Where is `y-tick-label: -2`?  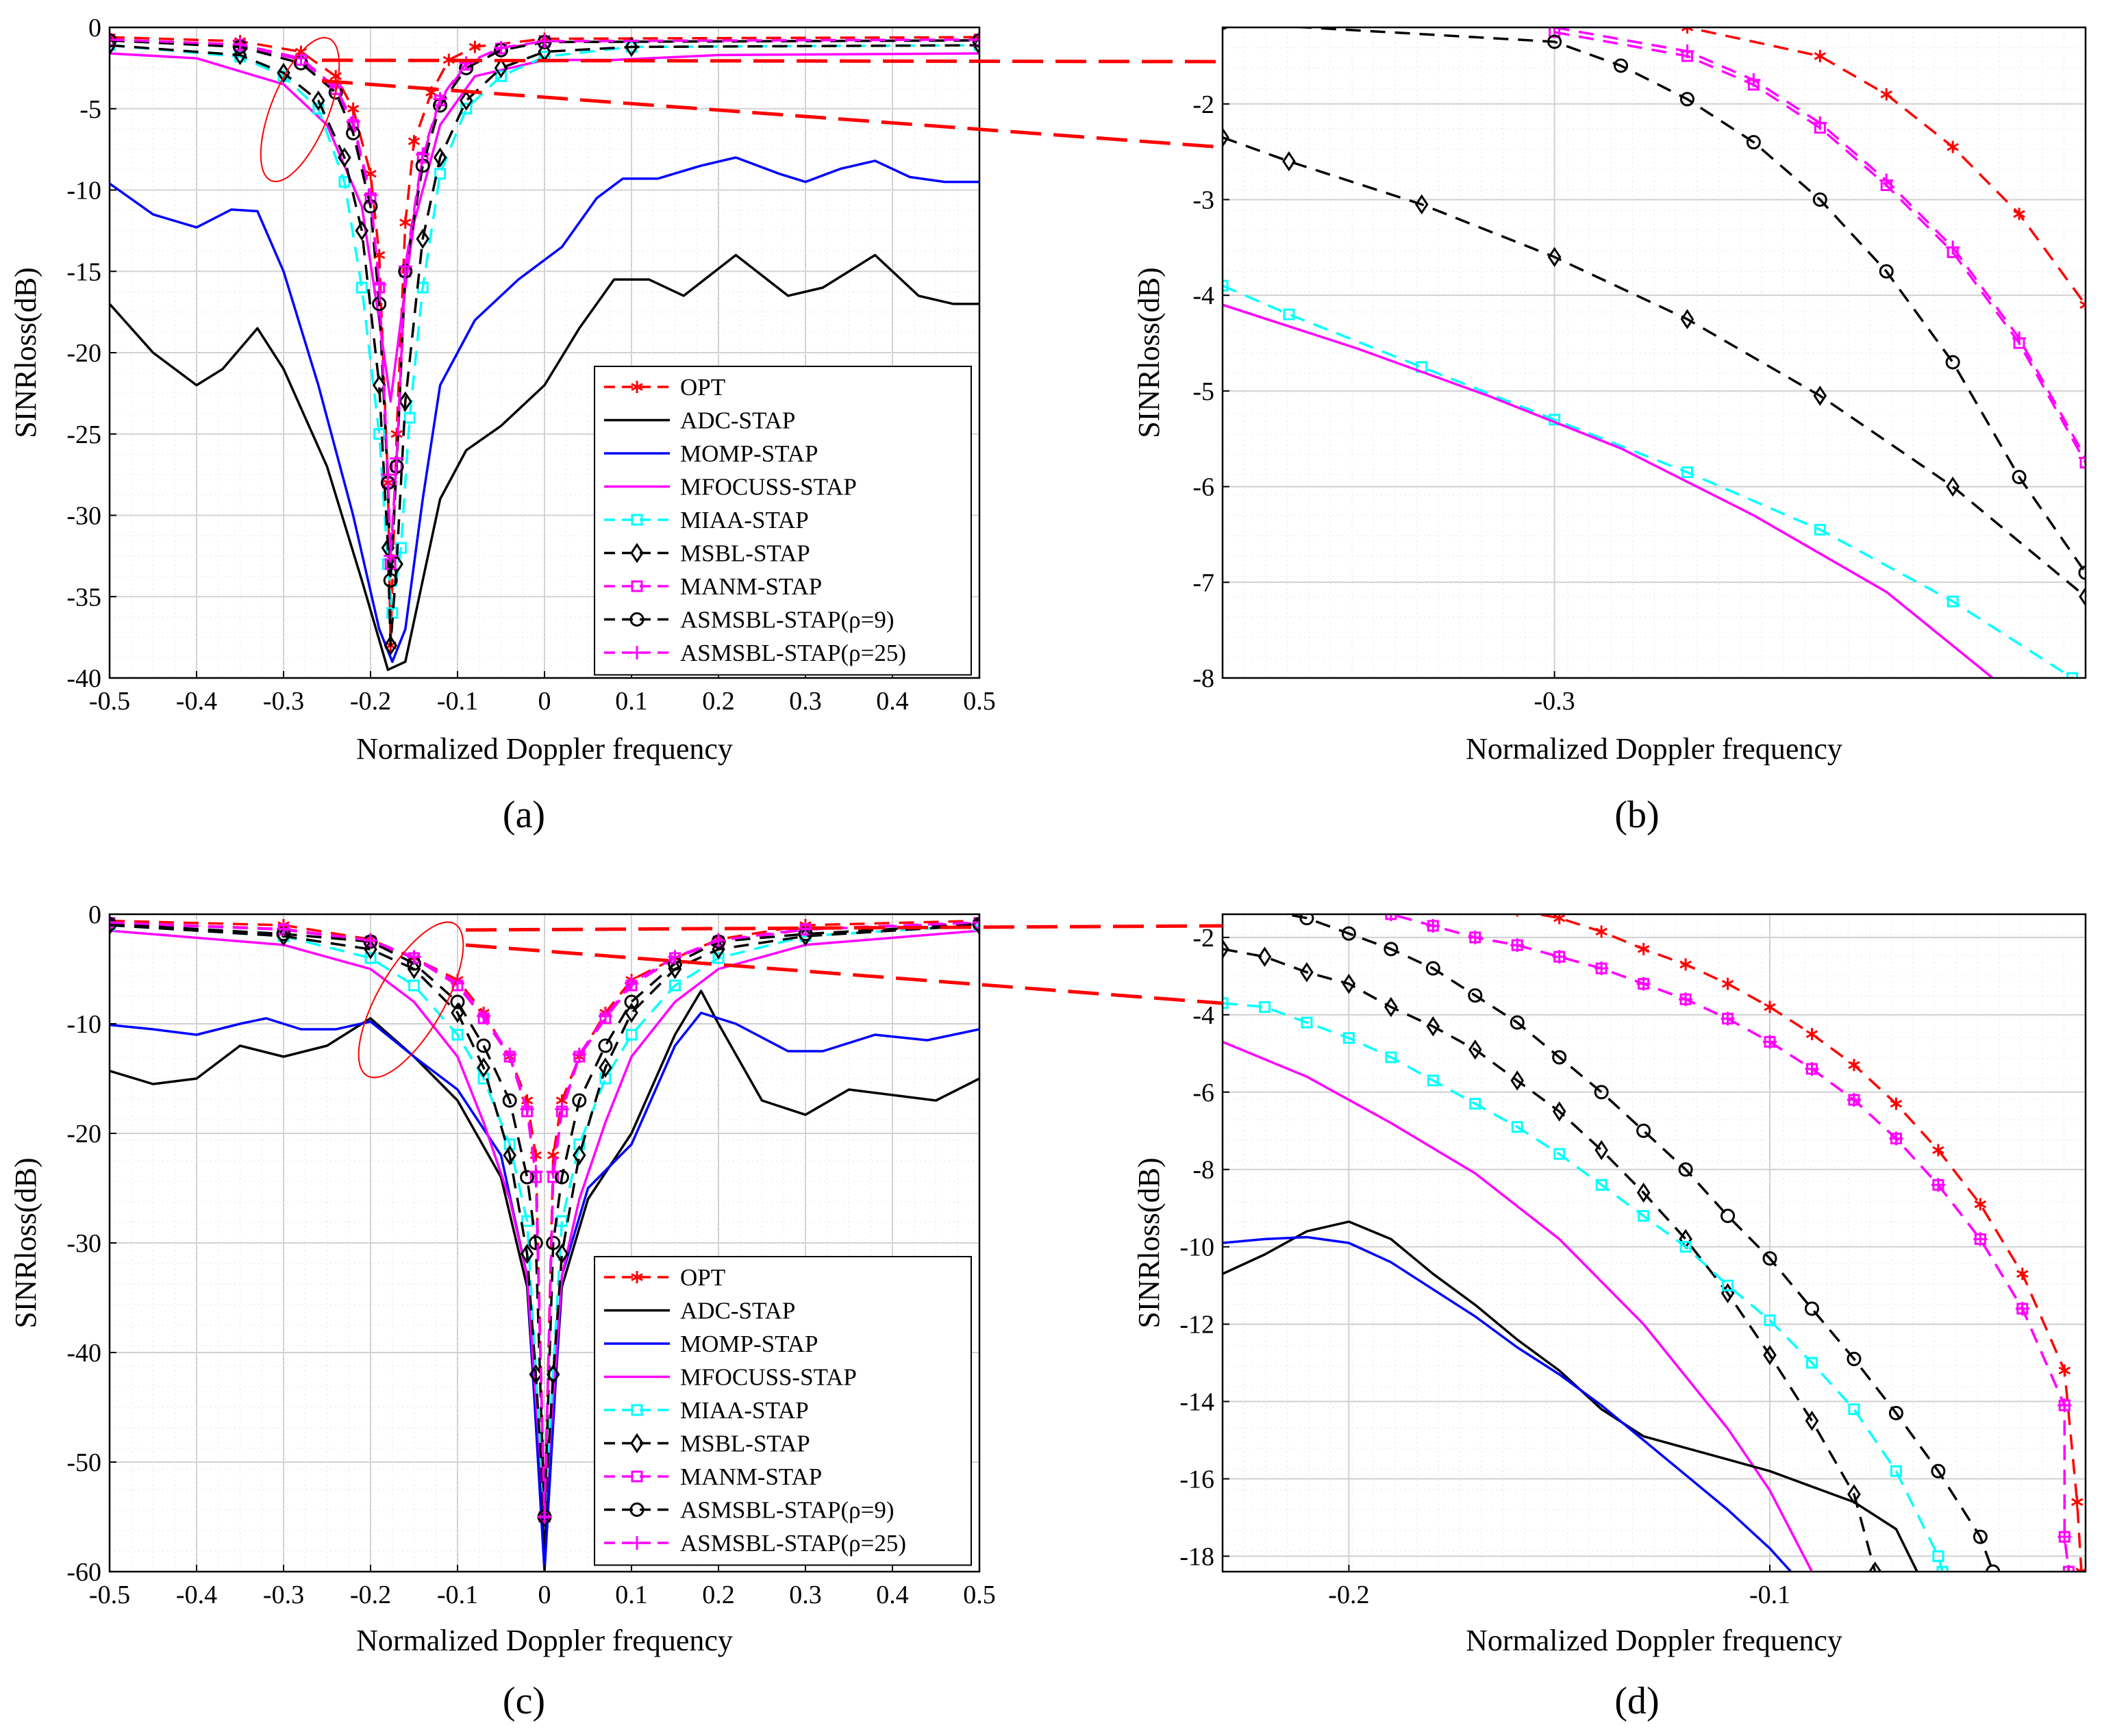 y-tick-label: -2 is located at coordinates (1203, 104).